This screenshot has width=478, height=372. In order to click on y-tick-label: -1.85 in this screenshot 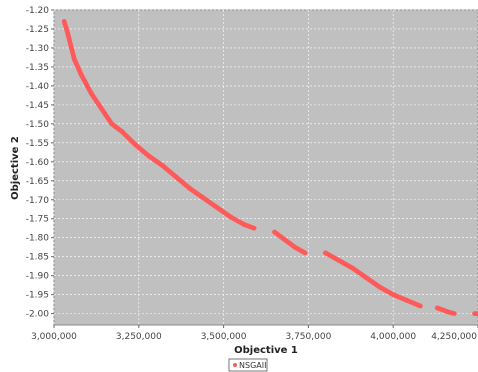, I will do `click(37, 258)`.